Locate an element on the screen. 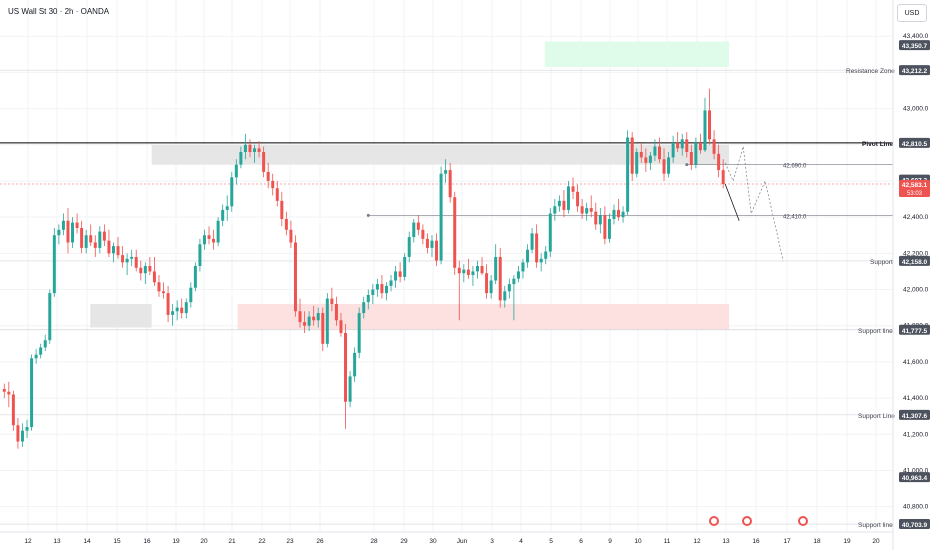  zone-support is located at coordinates (483, 317).